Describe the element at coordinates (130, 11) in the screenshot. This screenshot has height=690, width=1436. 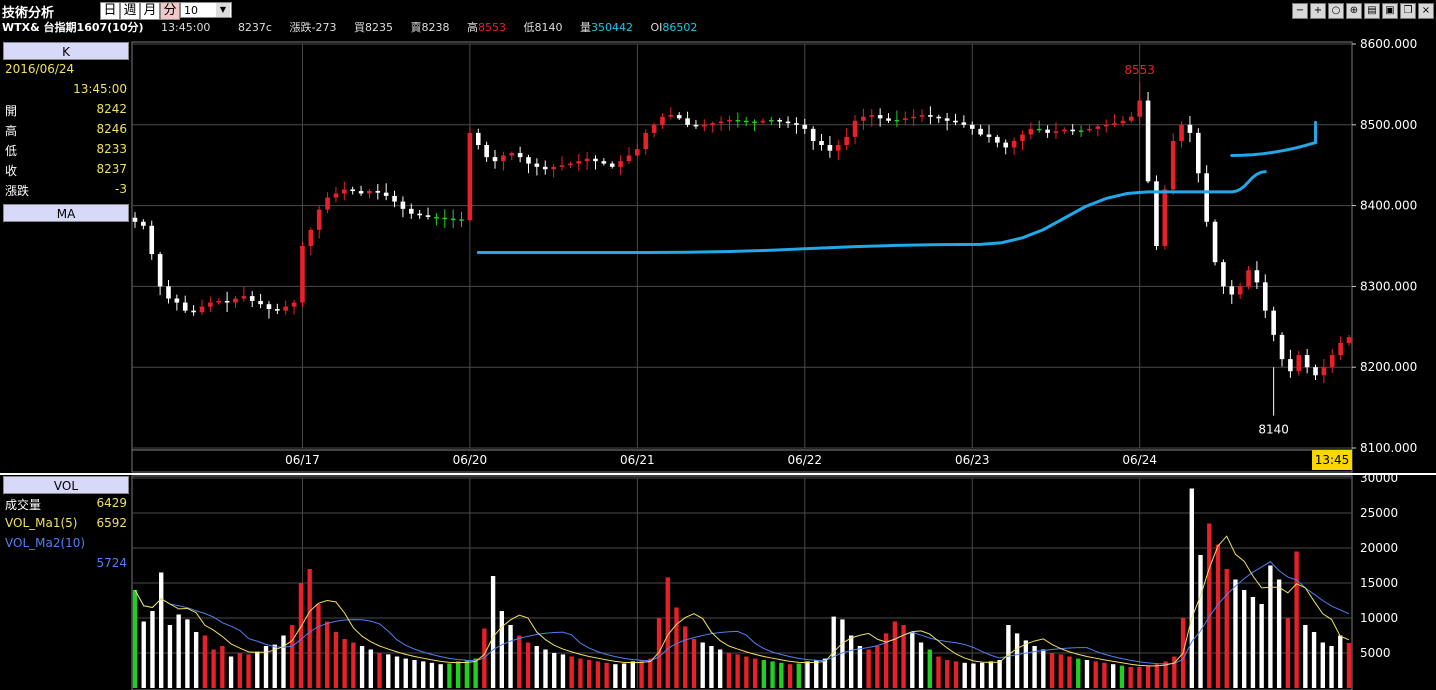
I see `period-week-button: 週` at that location.